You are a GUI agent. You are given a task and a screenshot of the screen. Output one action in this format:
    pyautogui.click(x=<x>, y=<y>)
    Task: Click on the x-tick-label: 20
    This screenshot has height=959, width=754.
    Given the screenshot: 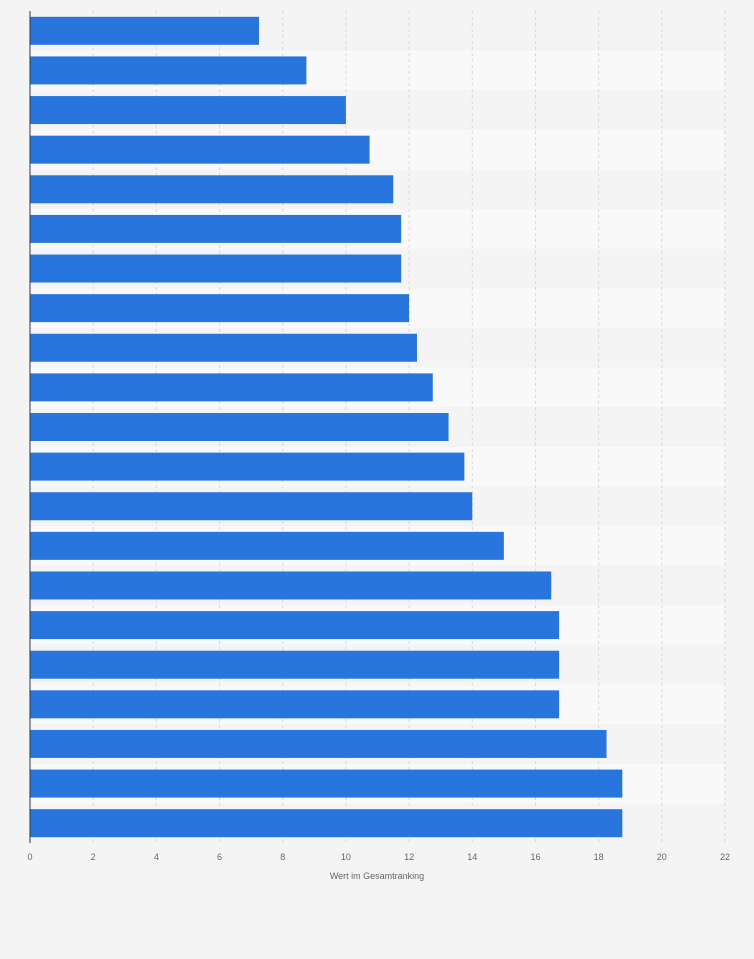 What is the action you would take?
    pyautogui.click(x=662, y=857)
    